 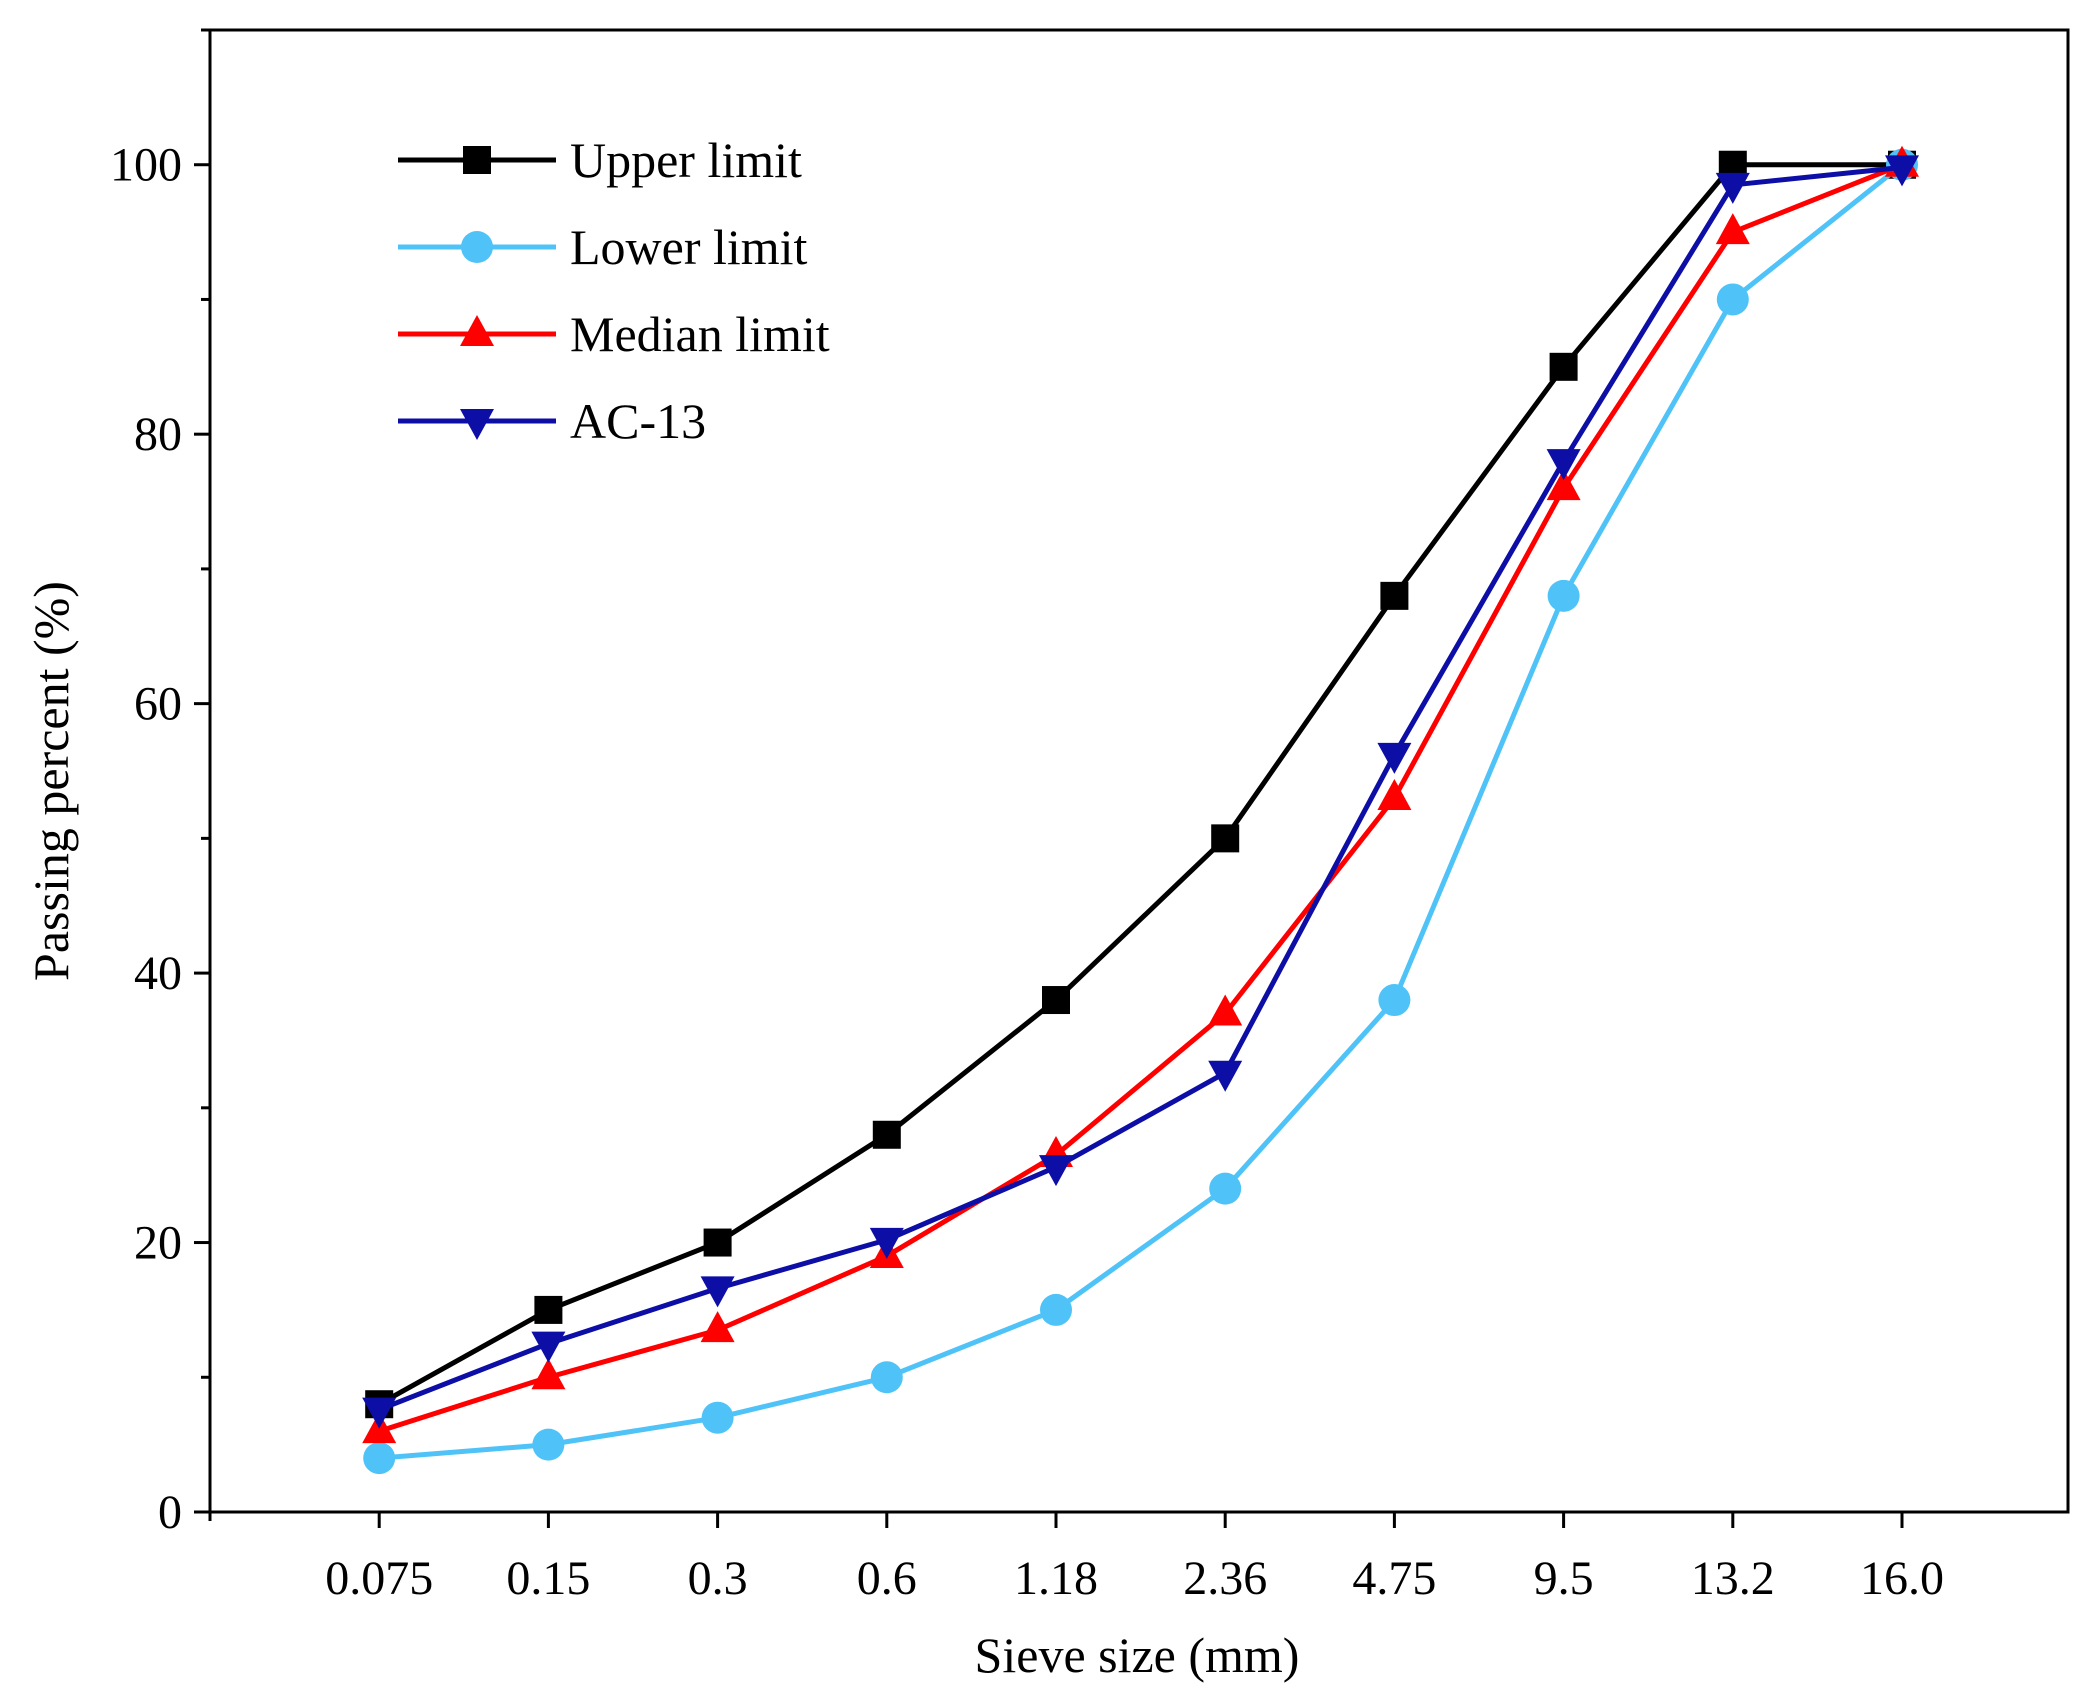 What do you see at coordinates (170, 1512) in the screenshot?
I see `y-tick-label: 0` at bounding box center [170, 1512].